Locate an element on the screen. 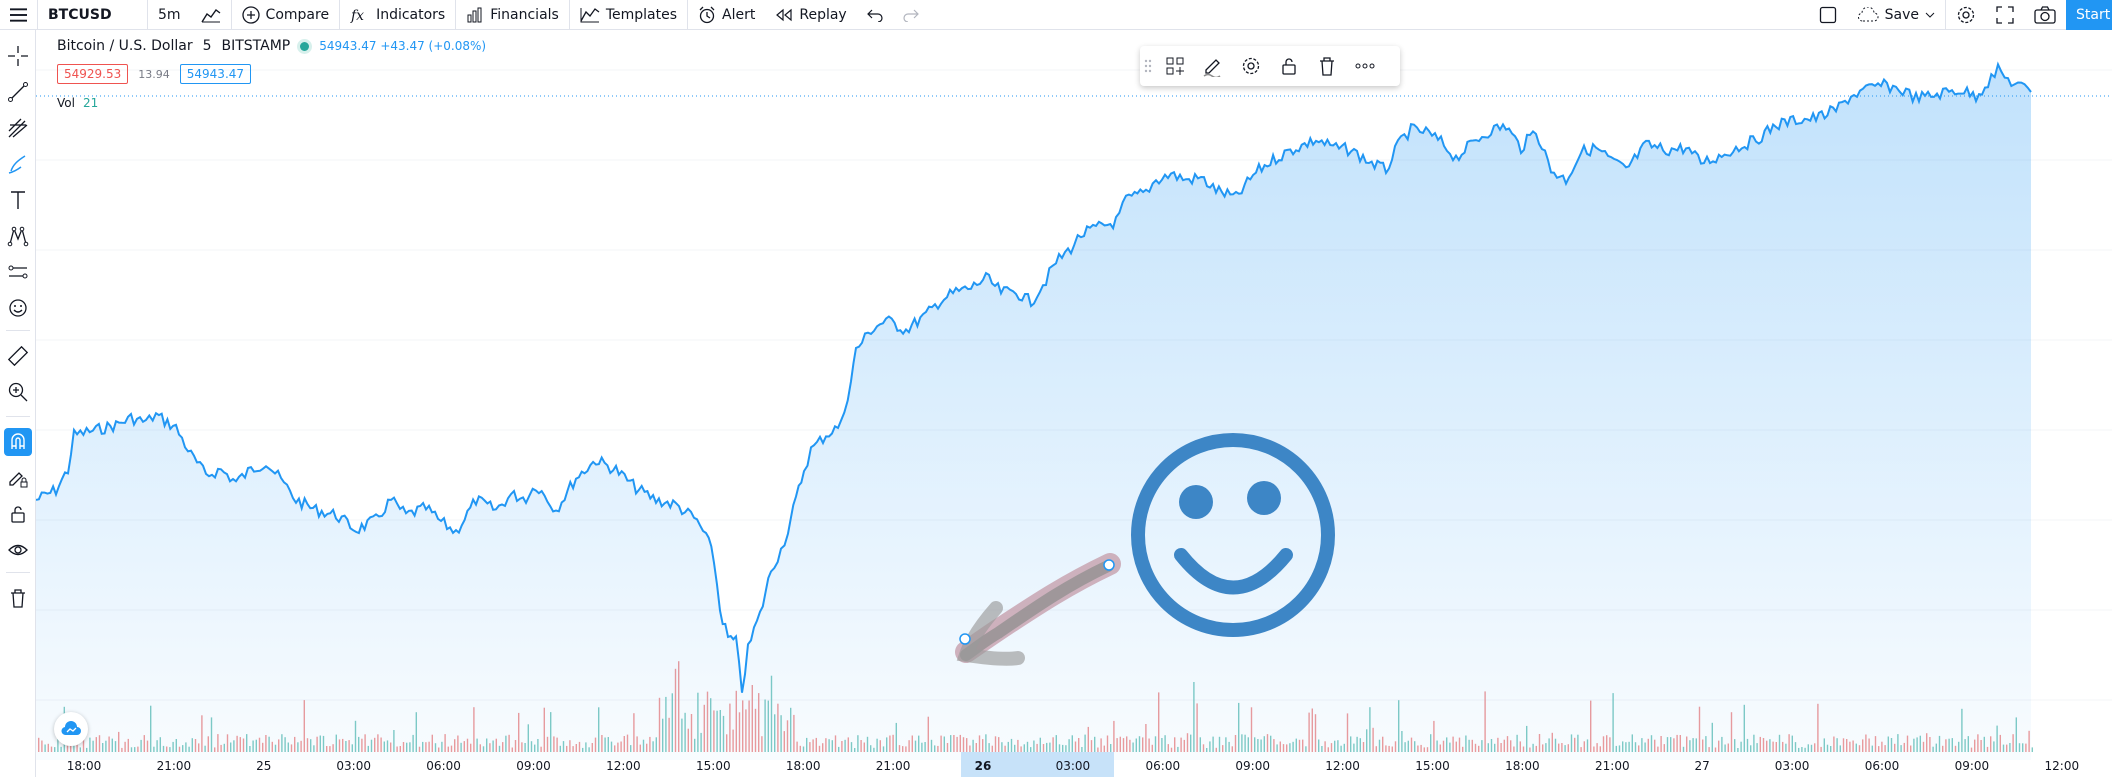 The width and height of the screenshot is (2112, 777). pattern-tool is located at coordinates (18, 236).